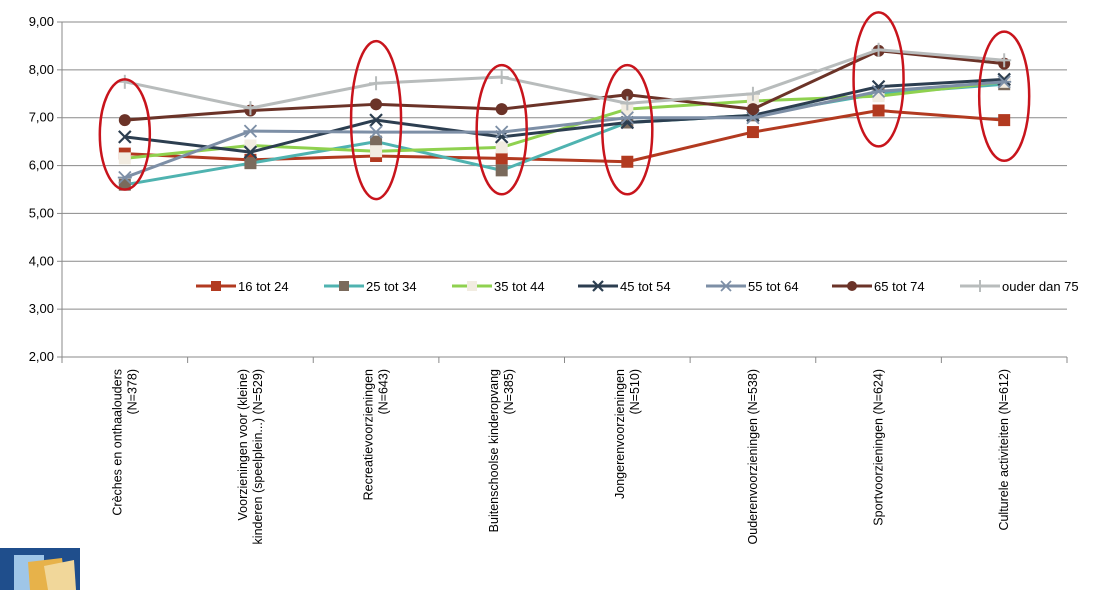 Image resolution: width=1117 pixels, height=590 pixels. What do you see at coordinates (620, 434) in the screenshot?
I see `category-label-line: Jongerenvoorzieningen` at bounding box center [620, 434].